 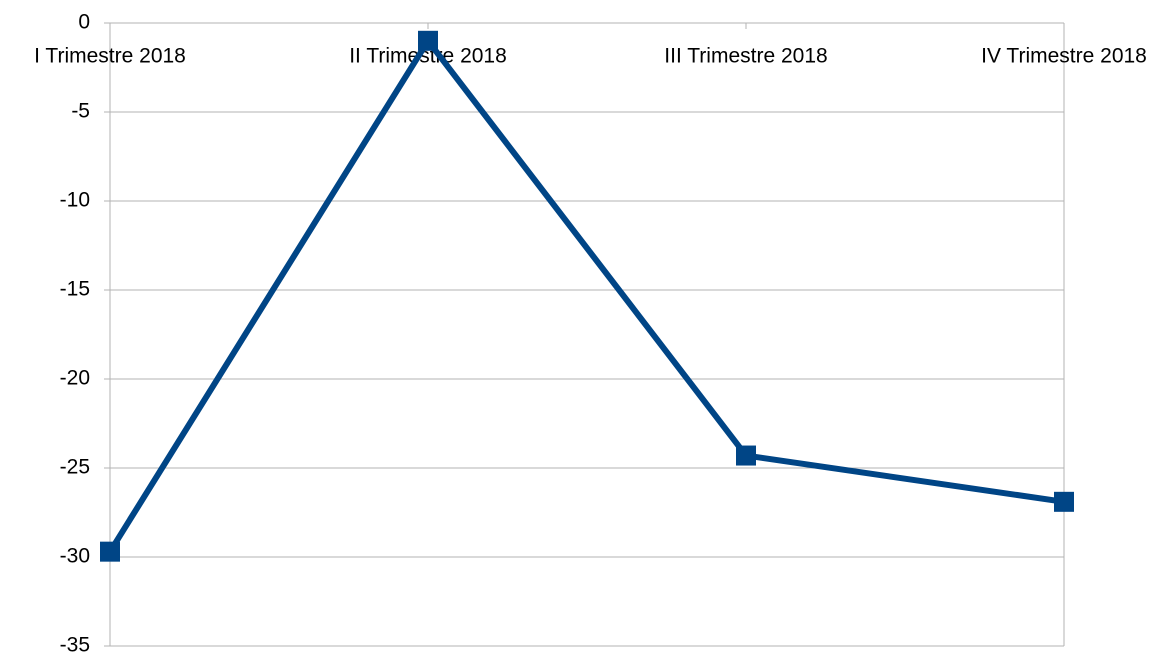 I want to click on y-tick-label: -35, so click(x=75, y=645).